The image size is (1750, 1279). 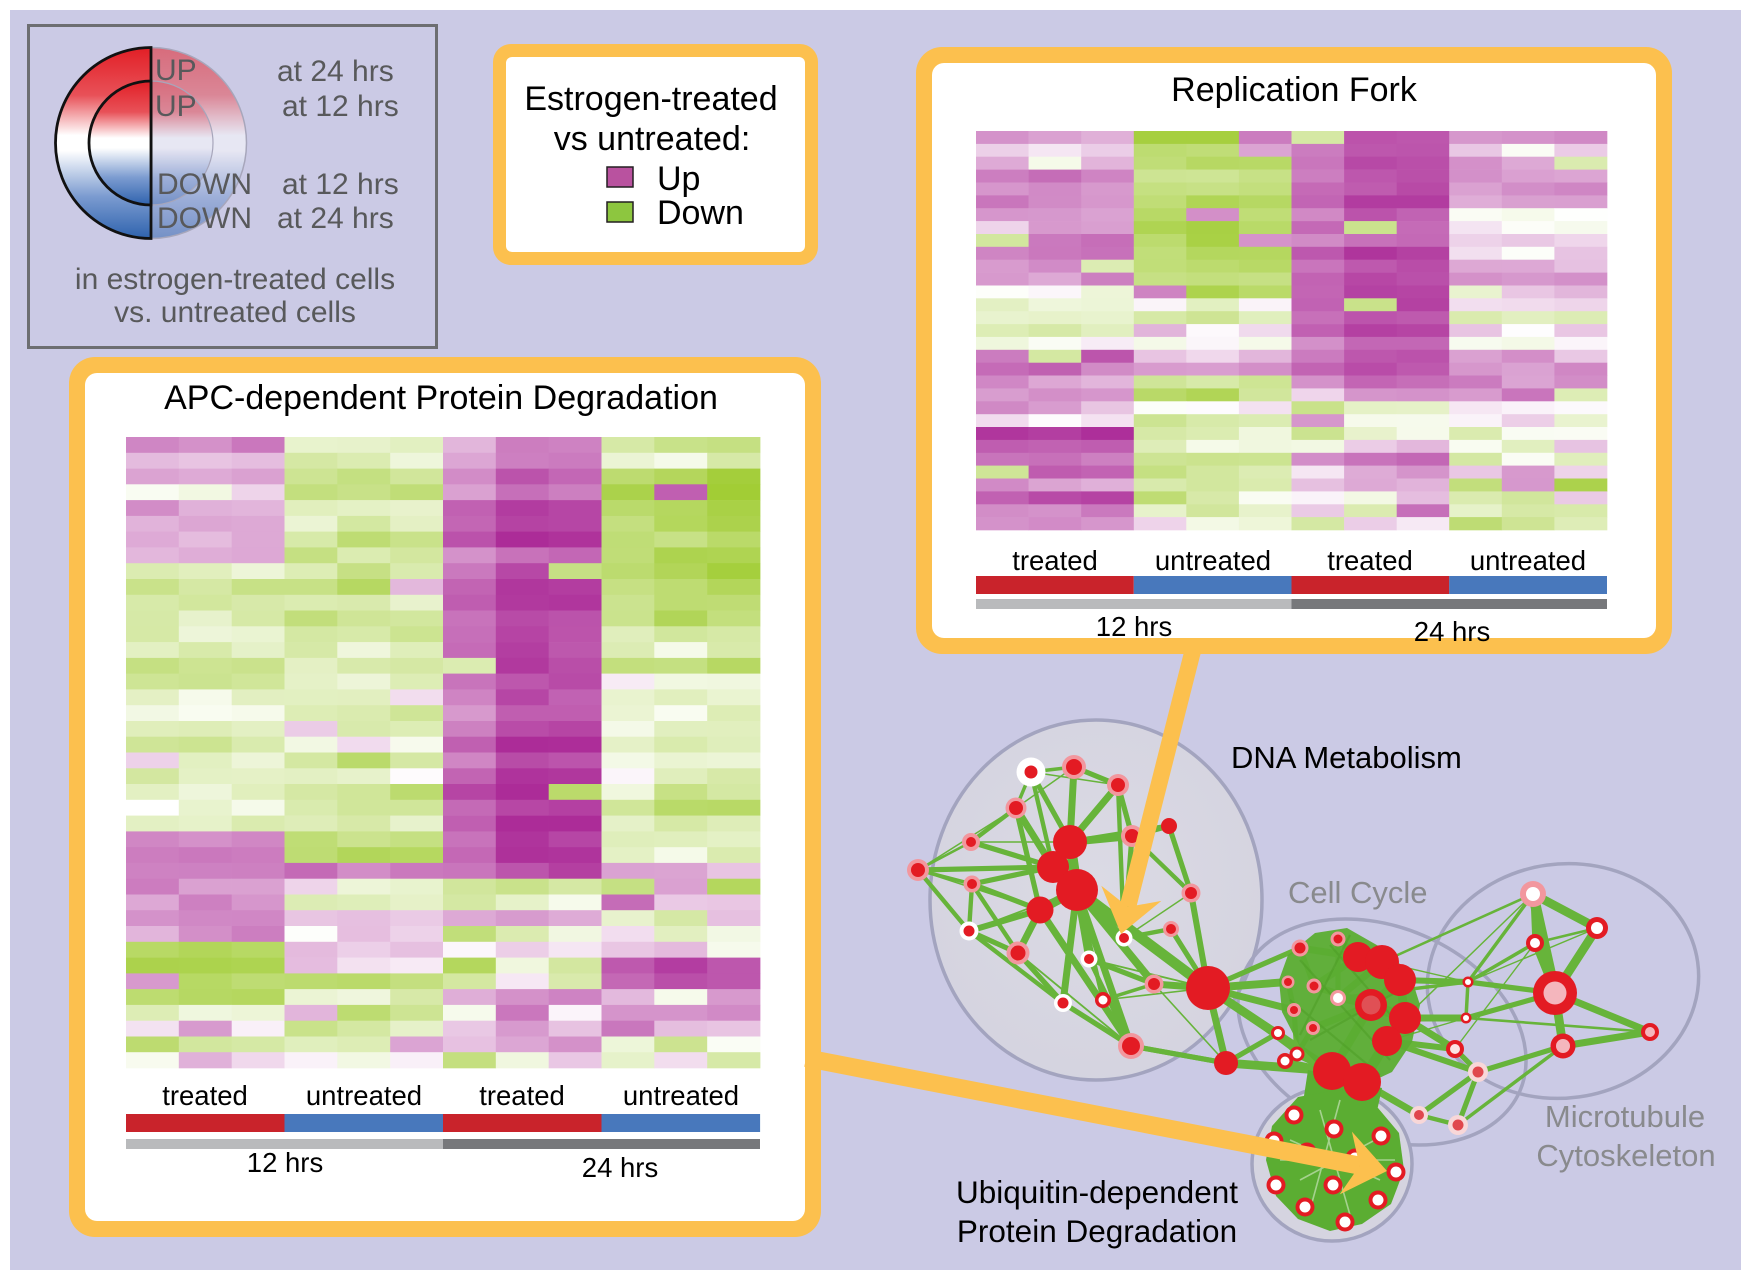 What do you see at coordinates (700, 213) in the screenshot?
I see `svg-text: Down` at bounding box center [700, 213].